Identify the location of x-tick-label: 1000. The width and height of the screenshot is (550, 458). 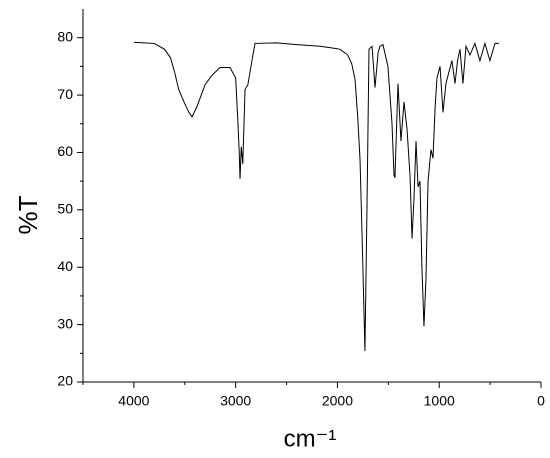
(439, 401).